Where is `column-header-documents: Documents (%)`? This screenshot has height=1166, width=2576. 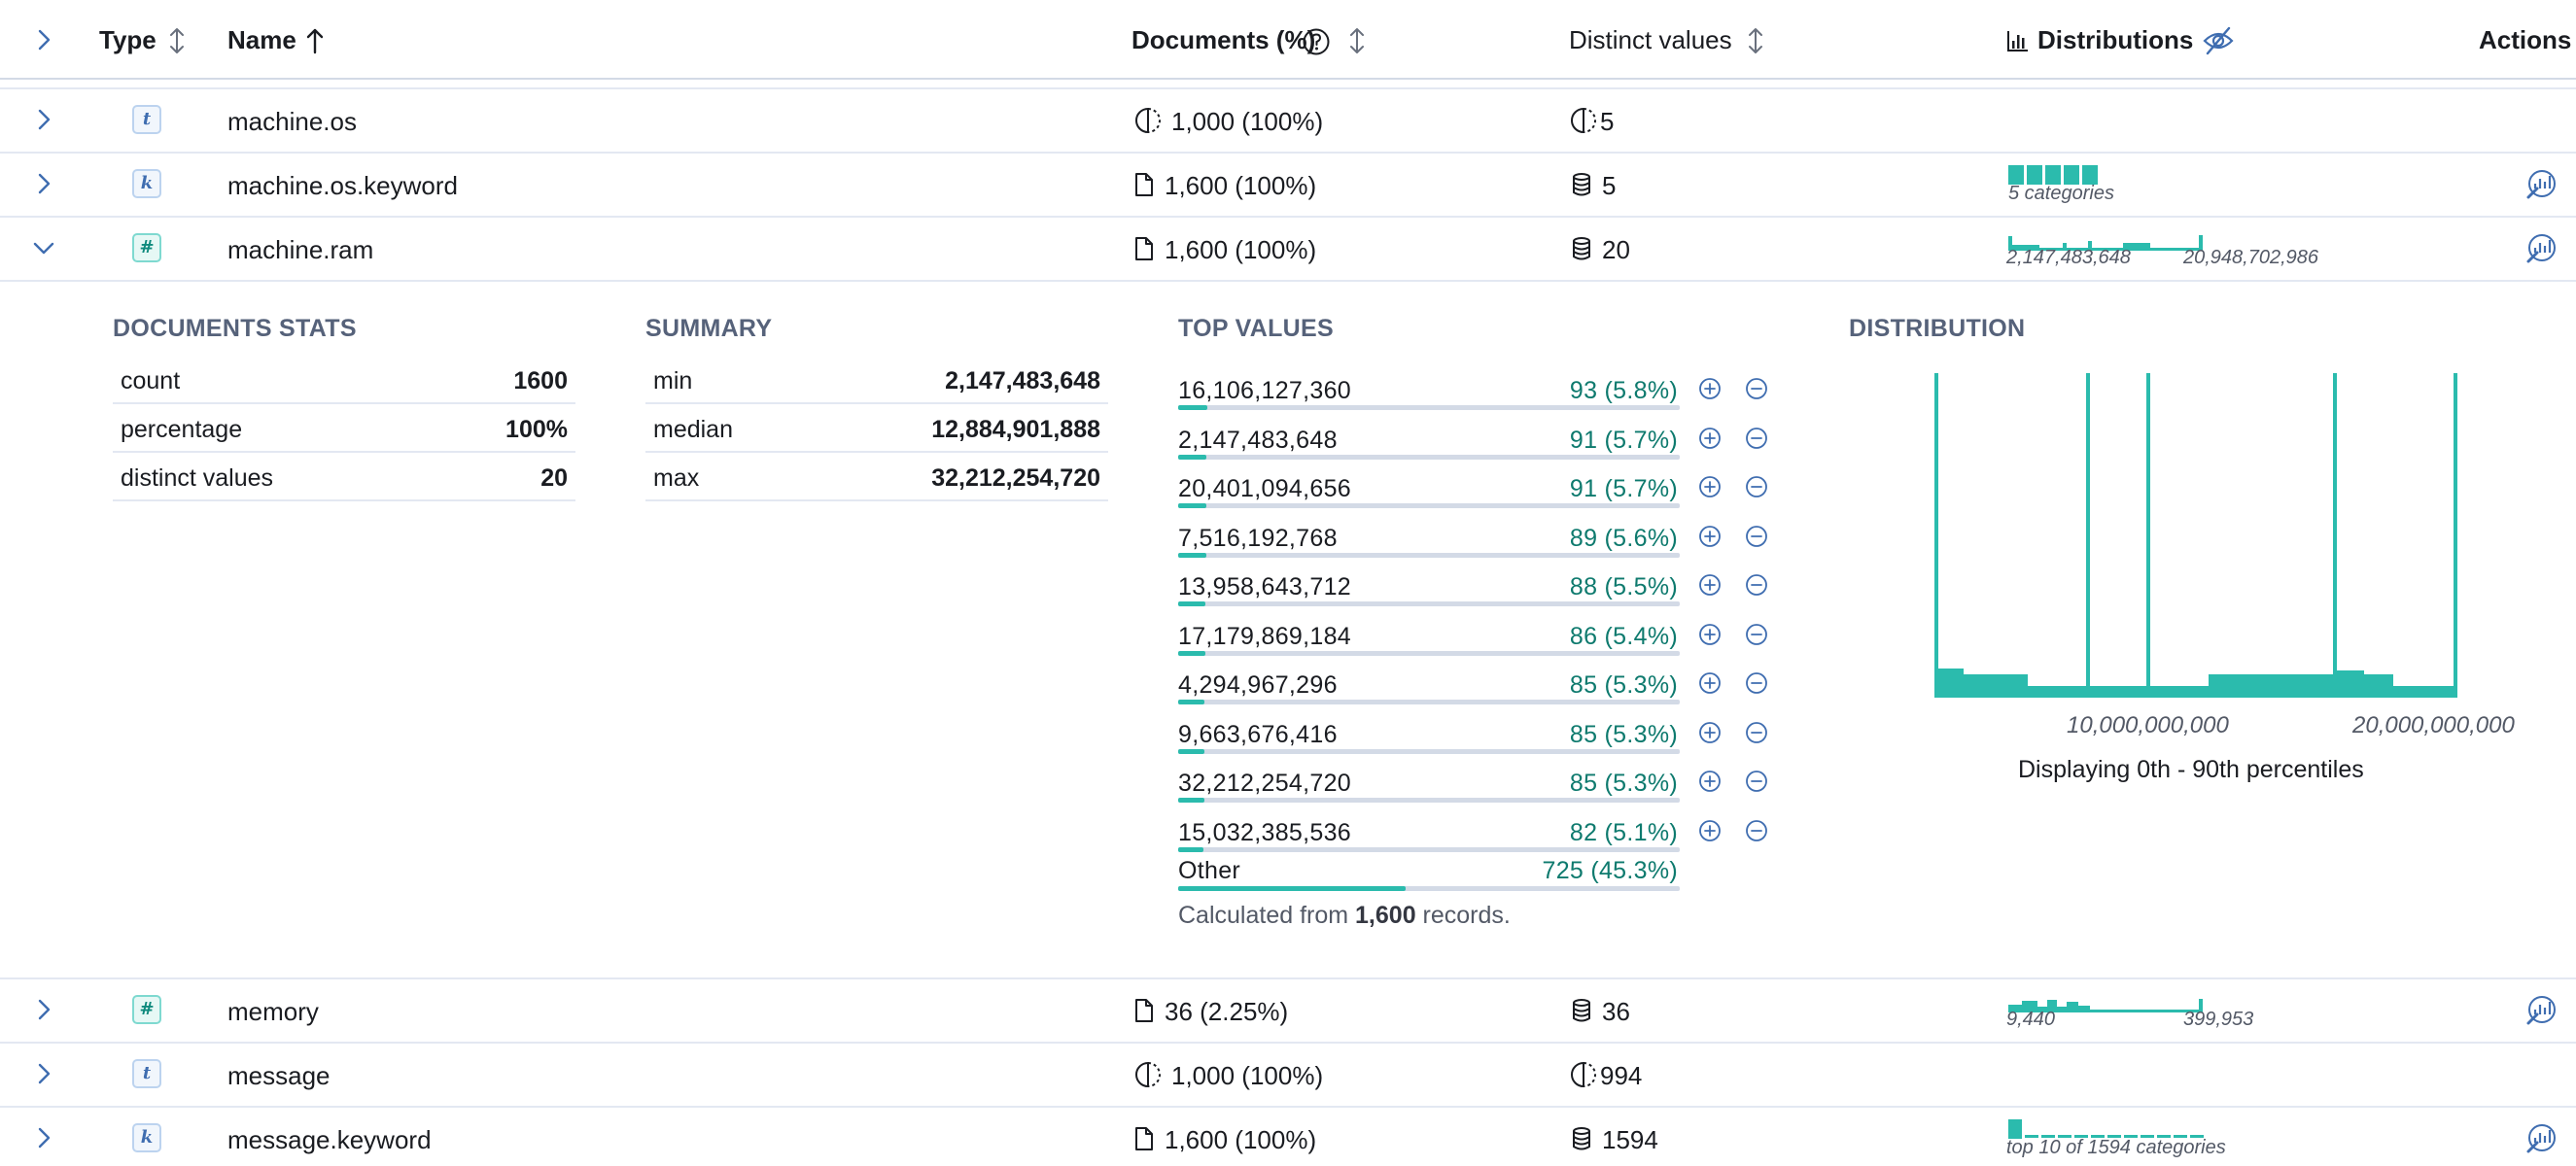
column-header-documents: Documents (%) is located at coordinates (1223, 39).